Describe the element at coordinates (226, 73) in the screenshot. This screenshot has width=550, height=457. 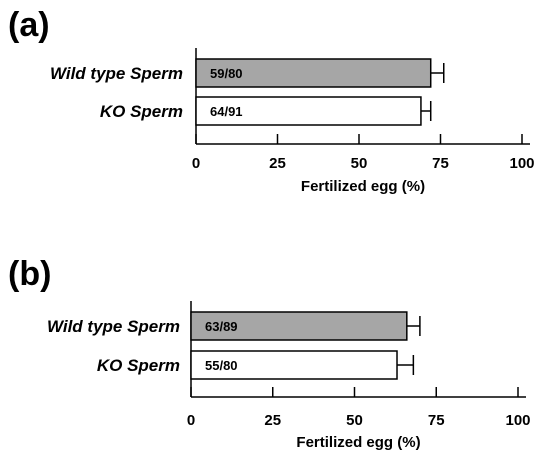
I see `bar-label: 59/80` at that location.